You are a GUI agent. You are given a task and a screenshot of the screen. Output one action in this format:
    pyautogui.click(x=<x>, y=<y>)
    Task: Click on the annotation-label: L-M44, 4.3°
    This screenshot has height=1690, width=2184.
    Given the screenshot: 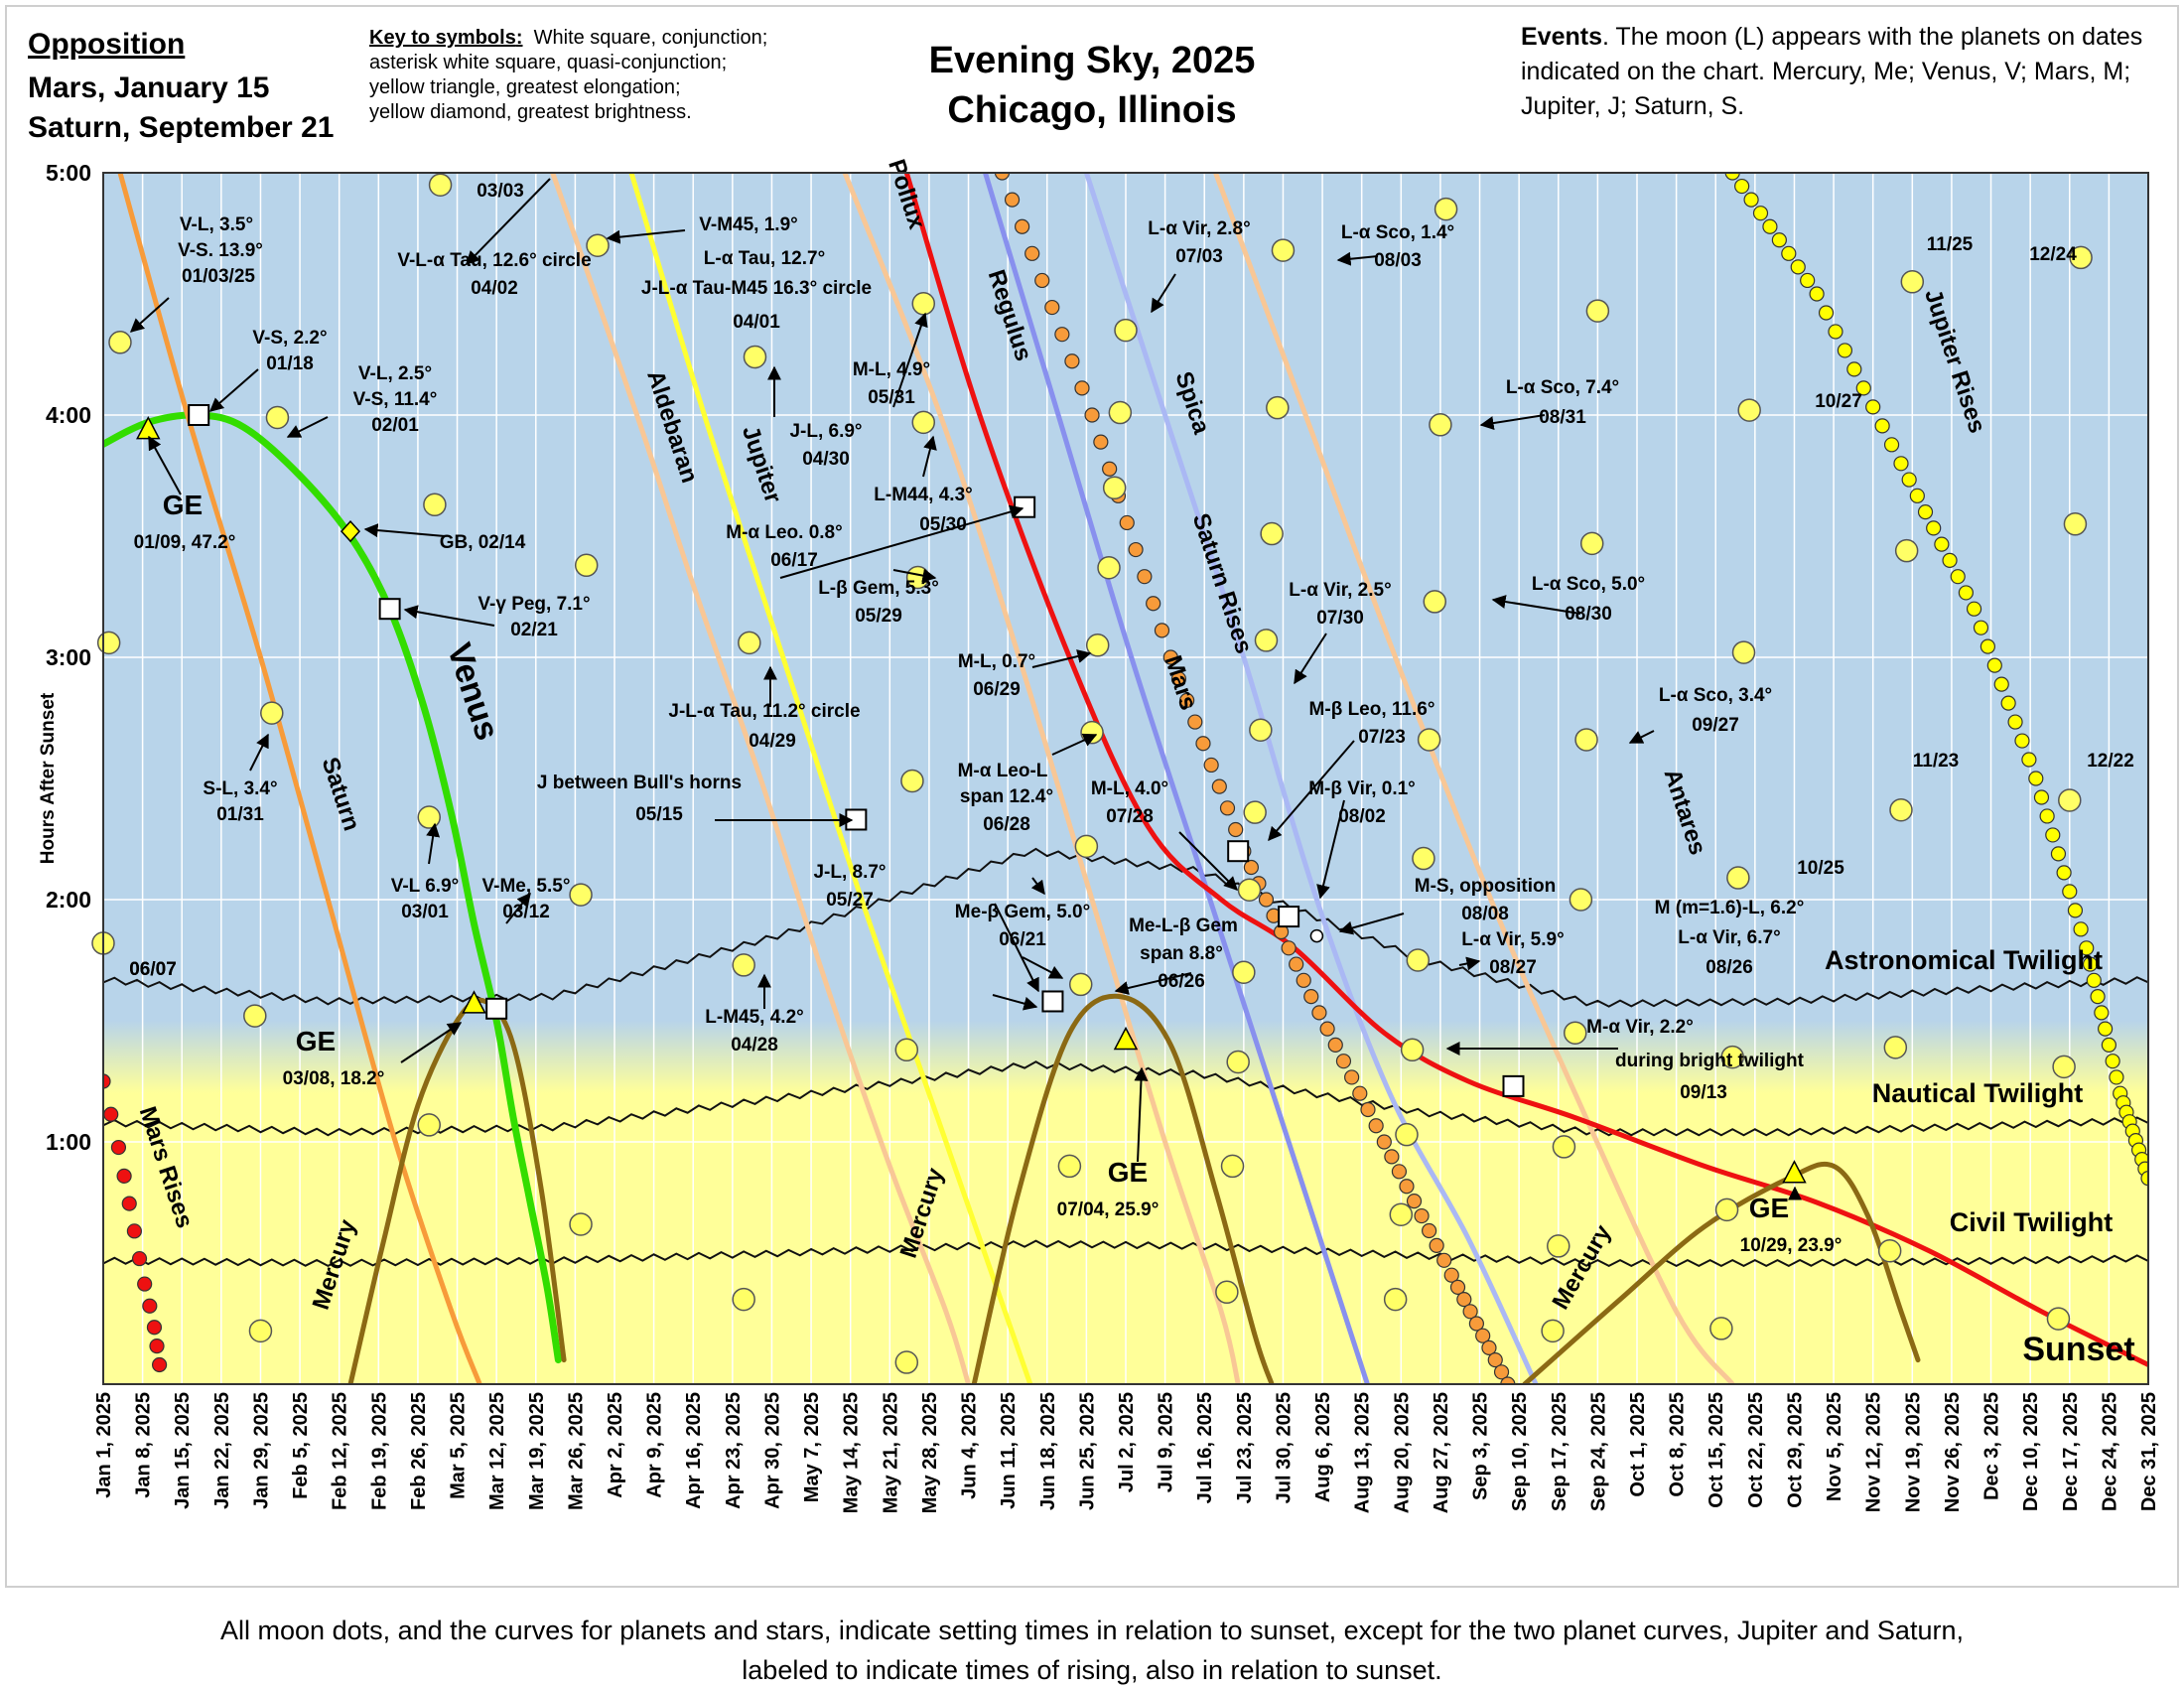 What is the action you would take?
    pyautogui.click(x=923, y=495)
    